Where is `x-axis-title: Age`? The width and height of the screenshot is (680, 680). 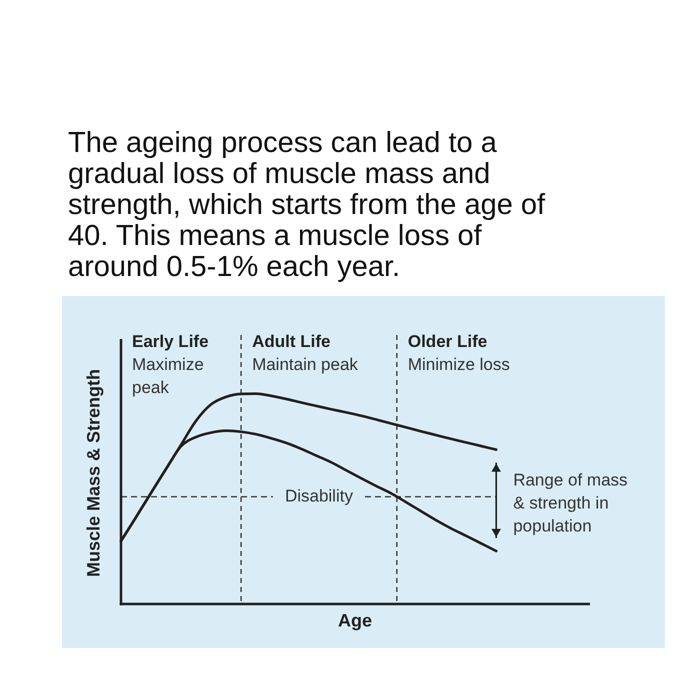 x-axis-title: Age is located at coordinates (355, 620).